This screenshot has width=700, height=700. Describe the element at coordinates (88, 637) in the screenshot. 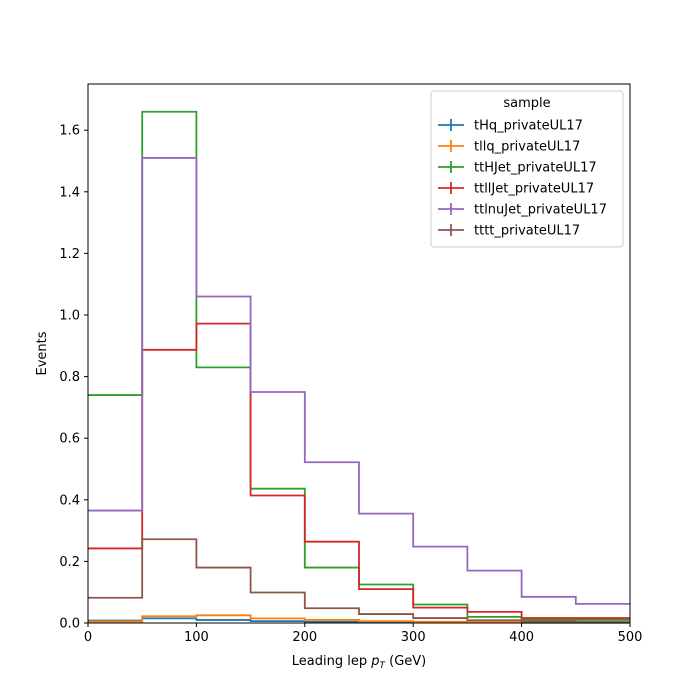

I see `x-tick-label: 0` at that location.